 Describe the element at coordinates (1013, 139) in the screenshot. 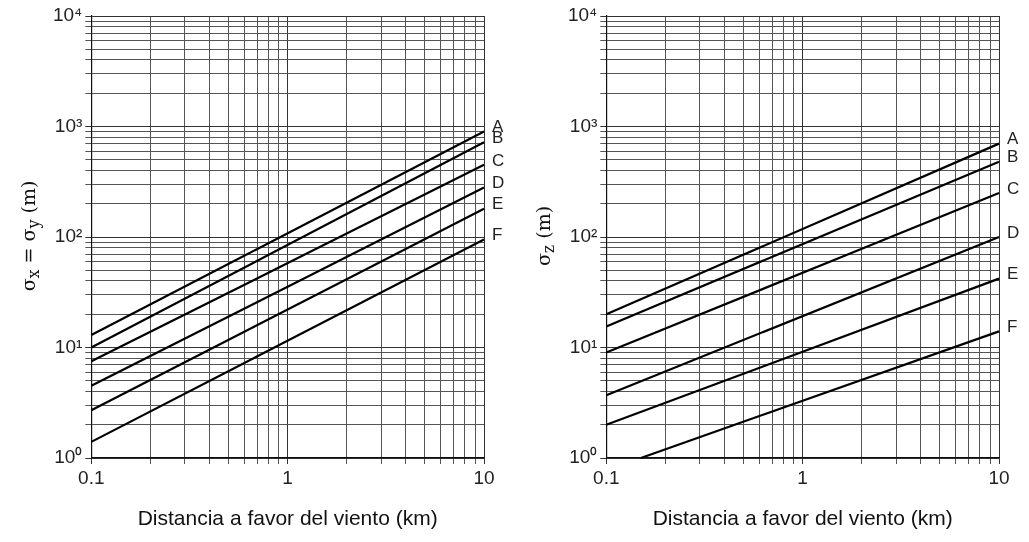

I see `series-label: A` at that location.